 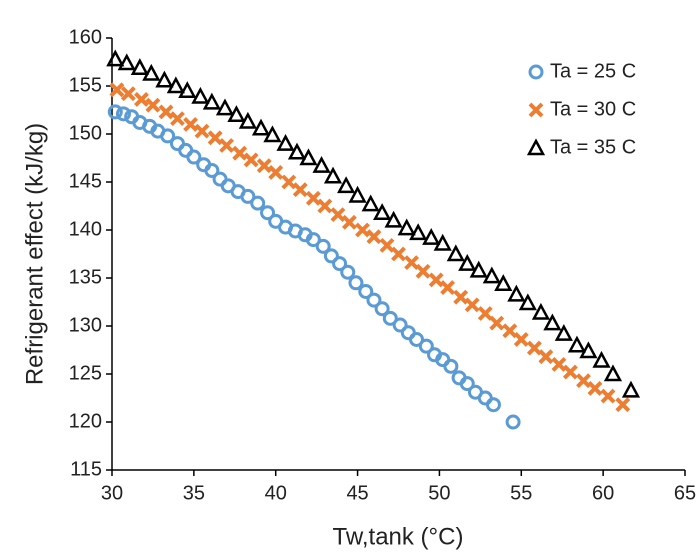 What do you see at coordinates (593, 147) in the screenshot?
I see `legend-label: Ta = 35 C` at bounding box center [593, 147].